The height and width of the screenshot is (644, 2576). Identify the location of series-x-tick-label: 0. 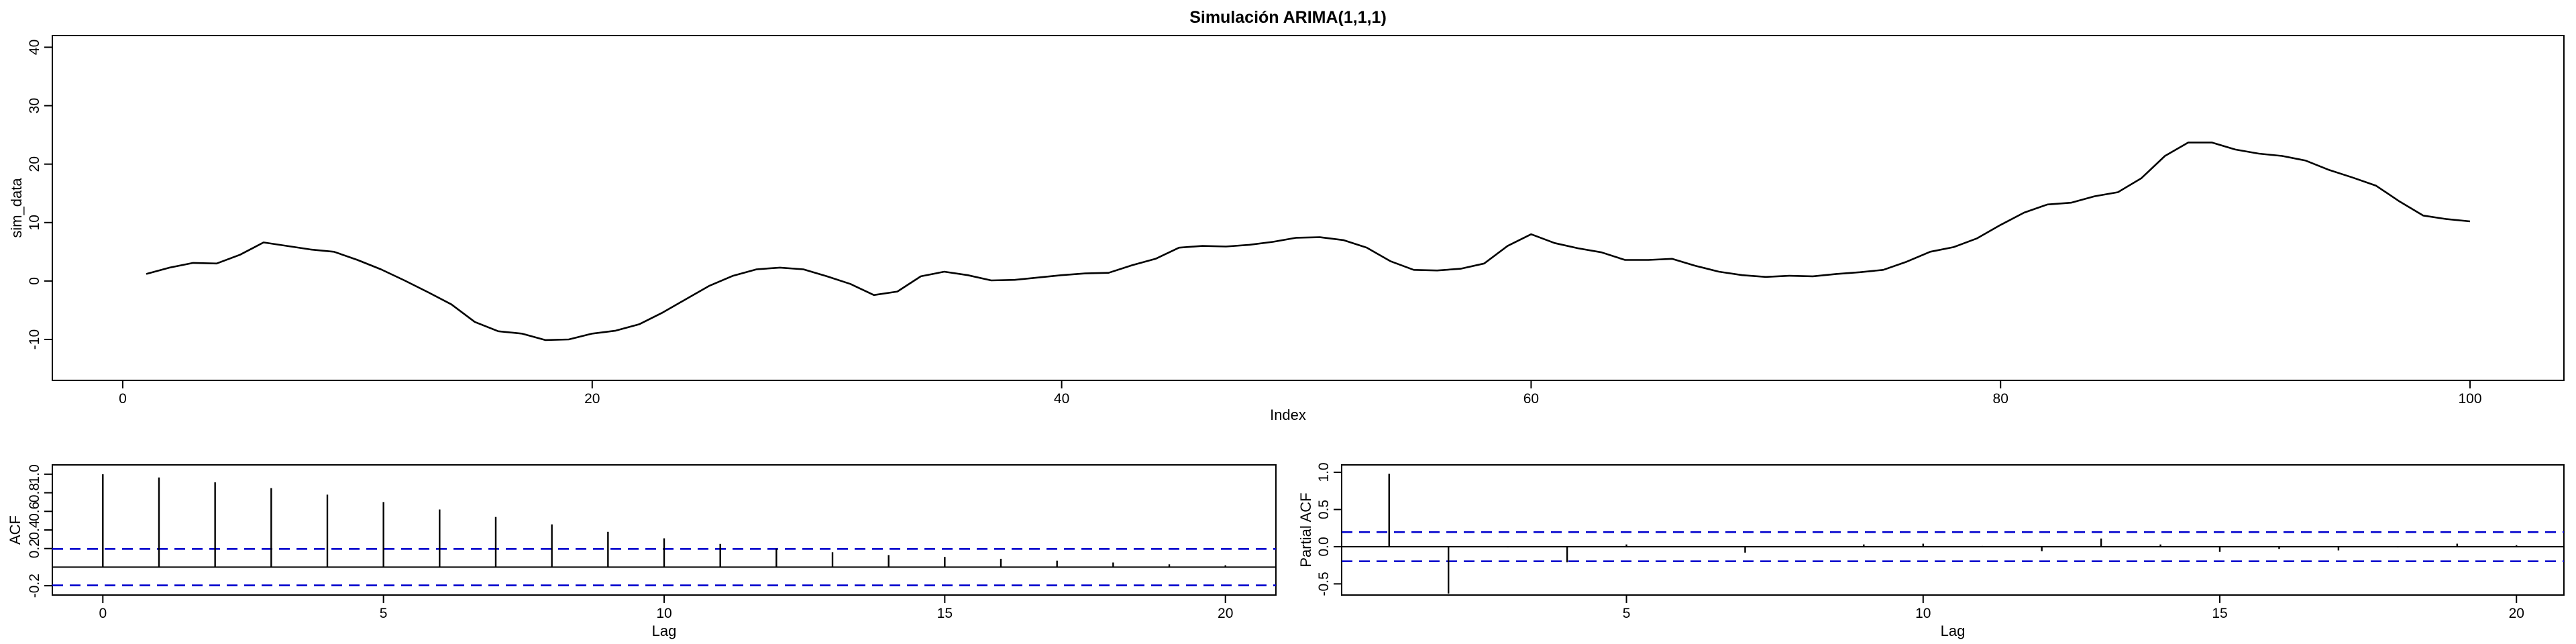
(123, 399).